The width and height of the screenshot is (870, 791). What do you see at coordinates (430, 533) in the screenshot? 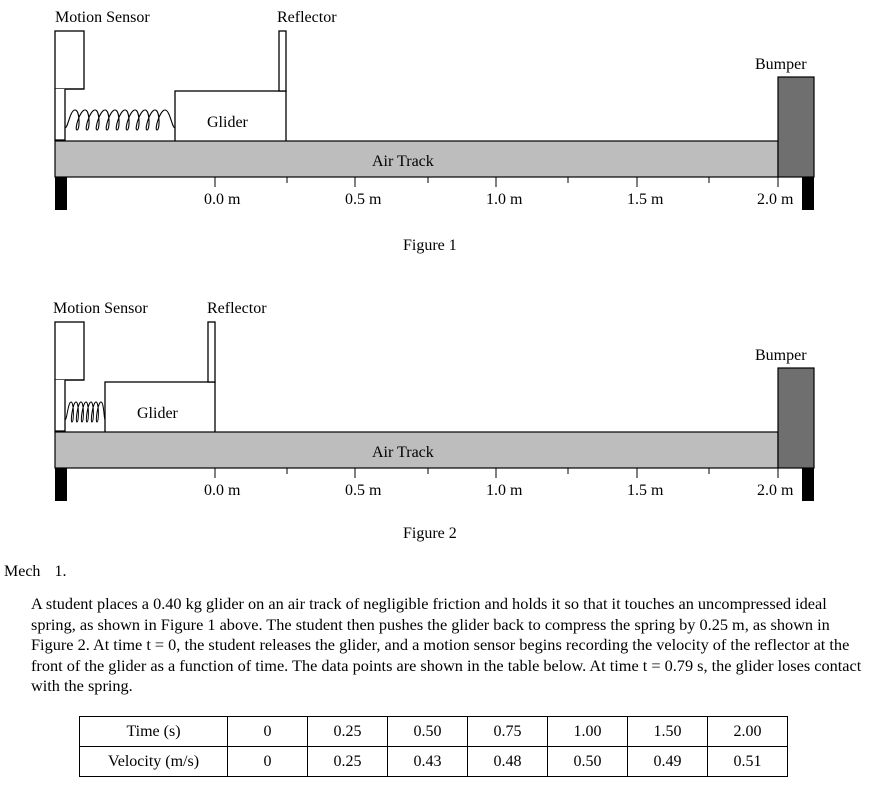
I see `figure-caption: Figure 2` at bounding box center [430, 533].